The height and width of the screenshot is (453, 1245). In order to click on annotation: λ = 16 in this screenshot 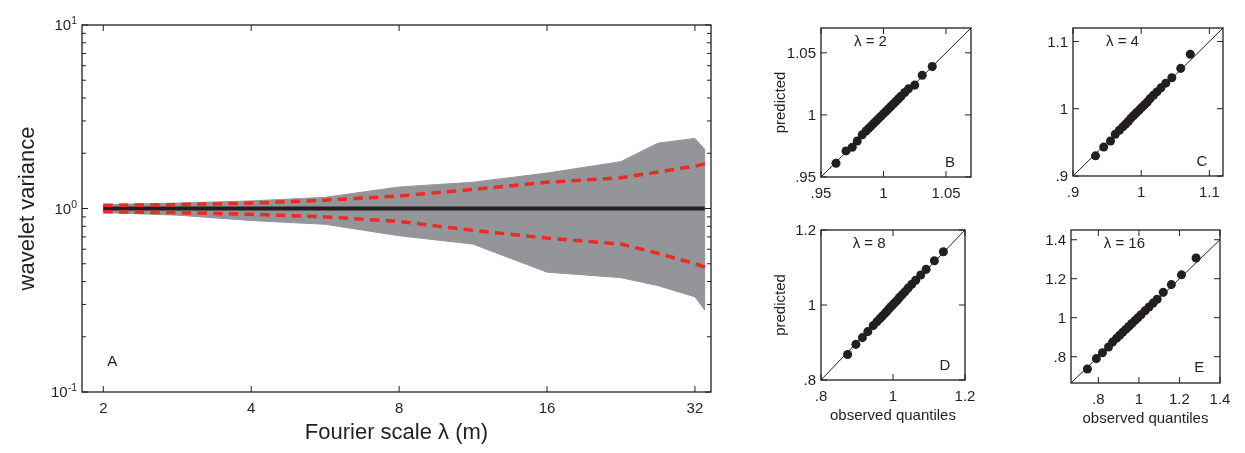, I will do `click(1124, 243)`.